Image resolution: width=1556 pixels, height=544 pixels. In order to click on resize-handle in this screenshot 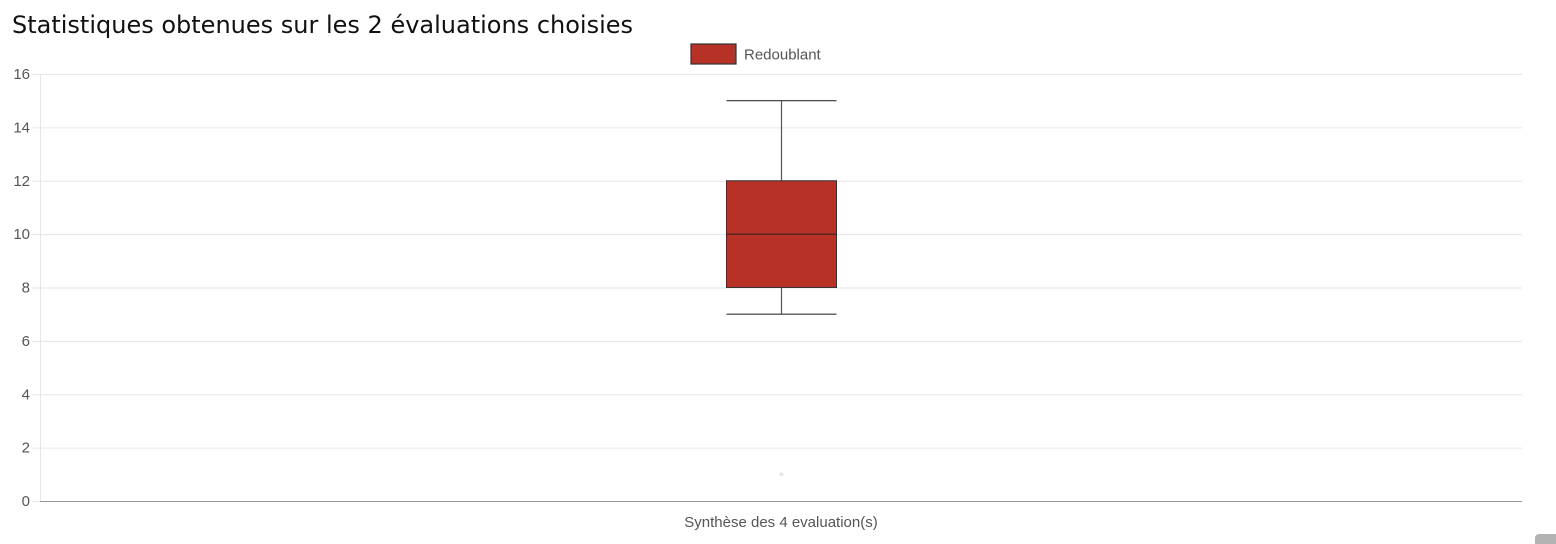, I will do `click(1545, 539)`.